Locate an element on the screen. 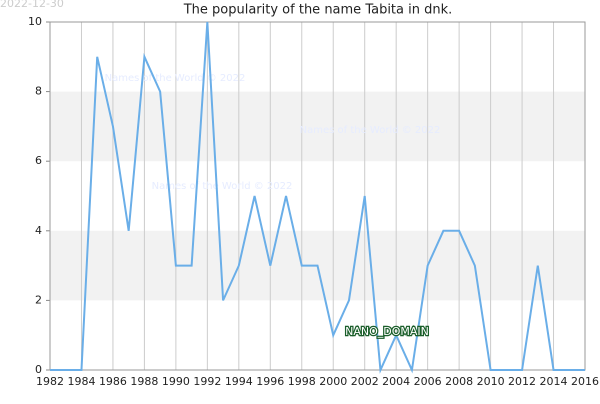 The image size is (600, 404). y-tick-label: 6 is located at coordinates (38, 160).